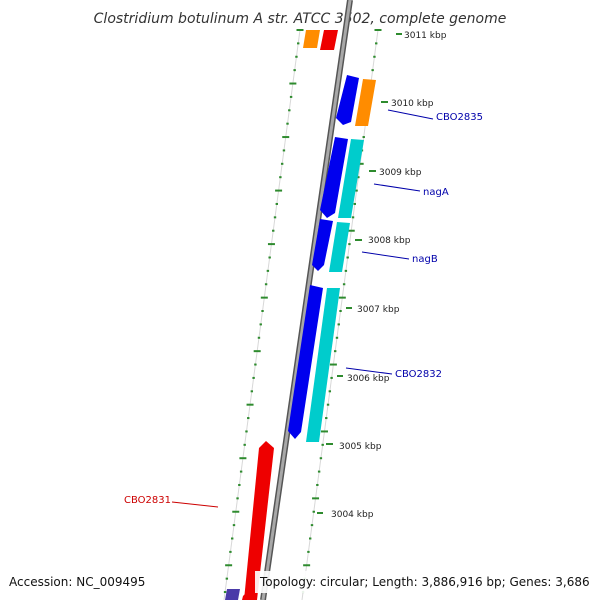 This screenshot has height=600, width=600. I want to click on scale-label: 3006 kbp, so click(368, 379).